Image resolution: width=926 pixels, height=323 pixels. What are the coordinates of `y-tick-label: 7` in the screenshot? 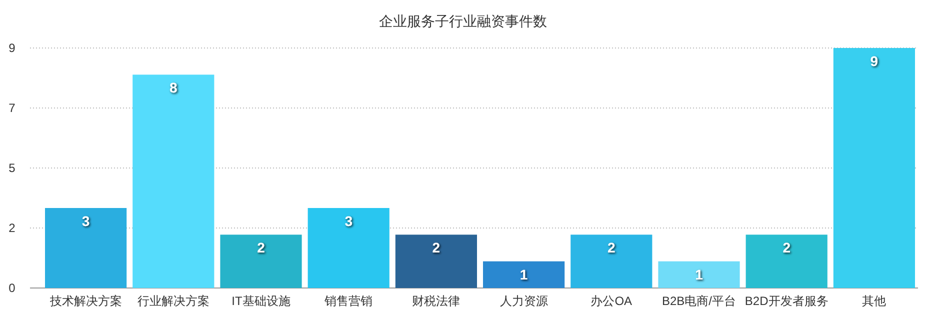 It's located at (12, 108).